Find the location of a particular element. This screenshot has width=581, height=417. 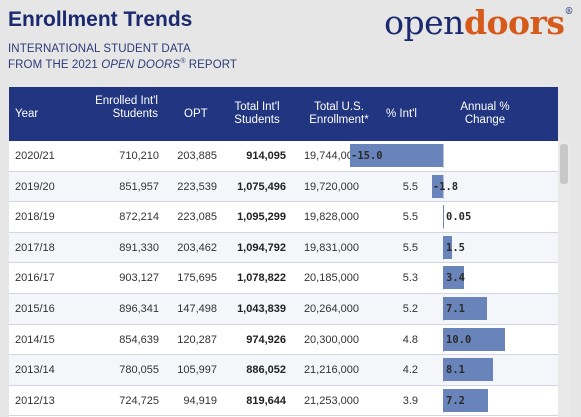

cell-total-us: 20,300,000 is located at coordinates (331, 339).